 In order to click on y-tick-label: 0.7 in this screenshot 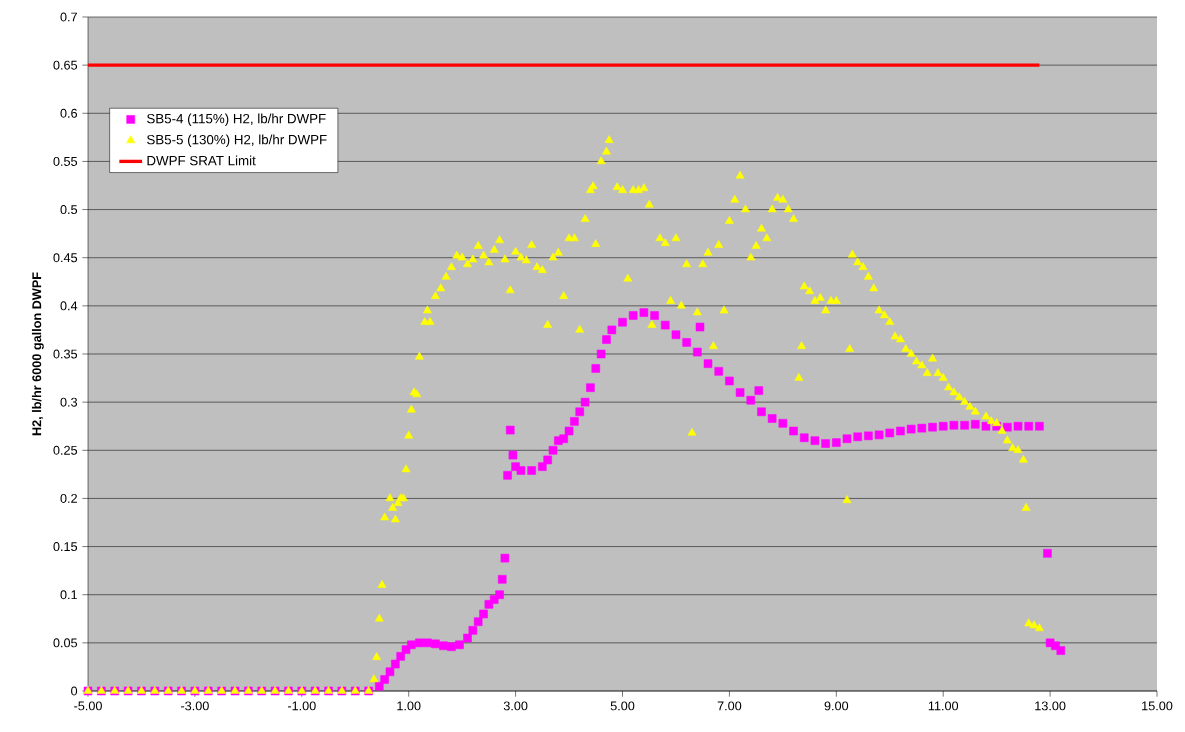, I will do `click(68, 17)`.